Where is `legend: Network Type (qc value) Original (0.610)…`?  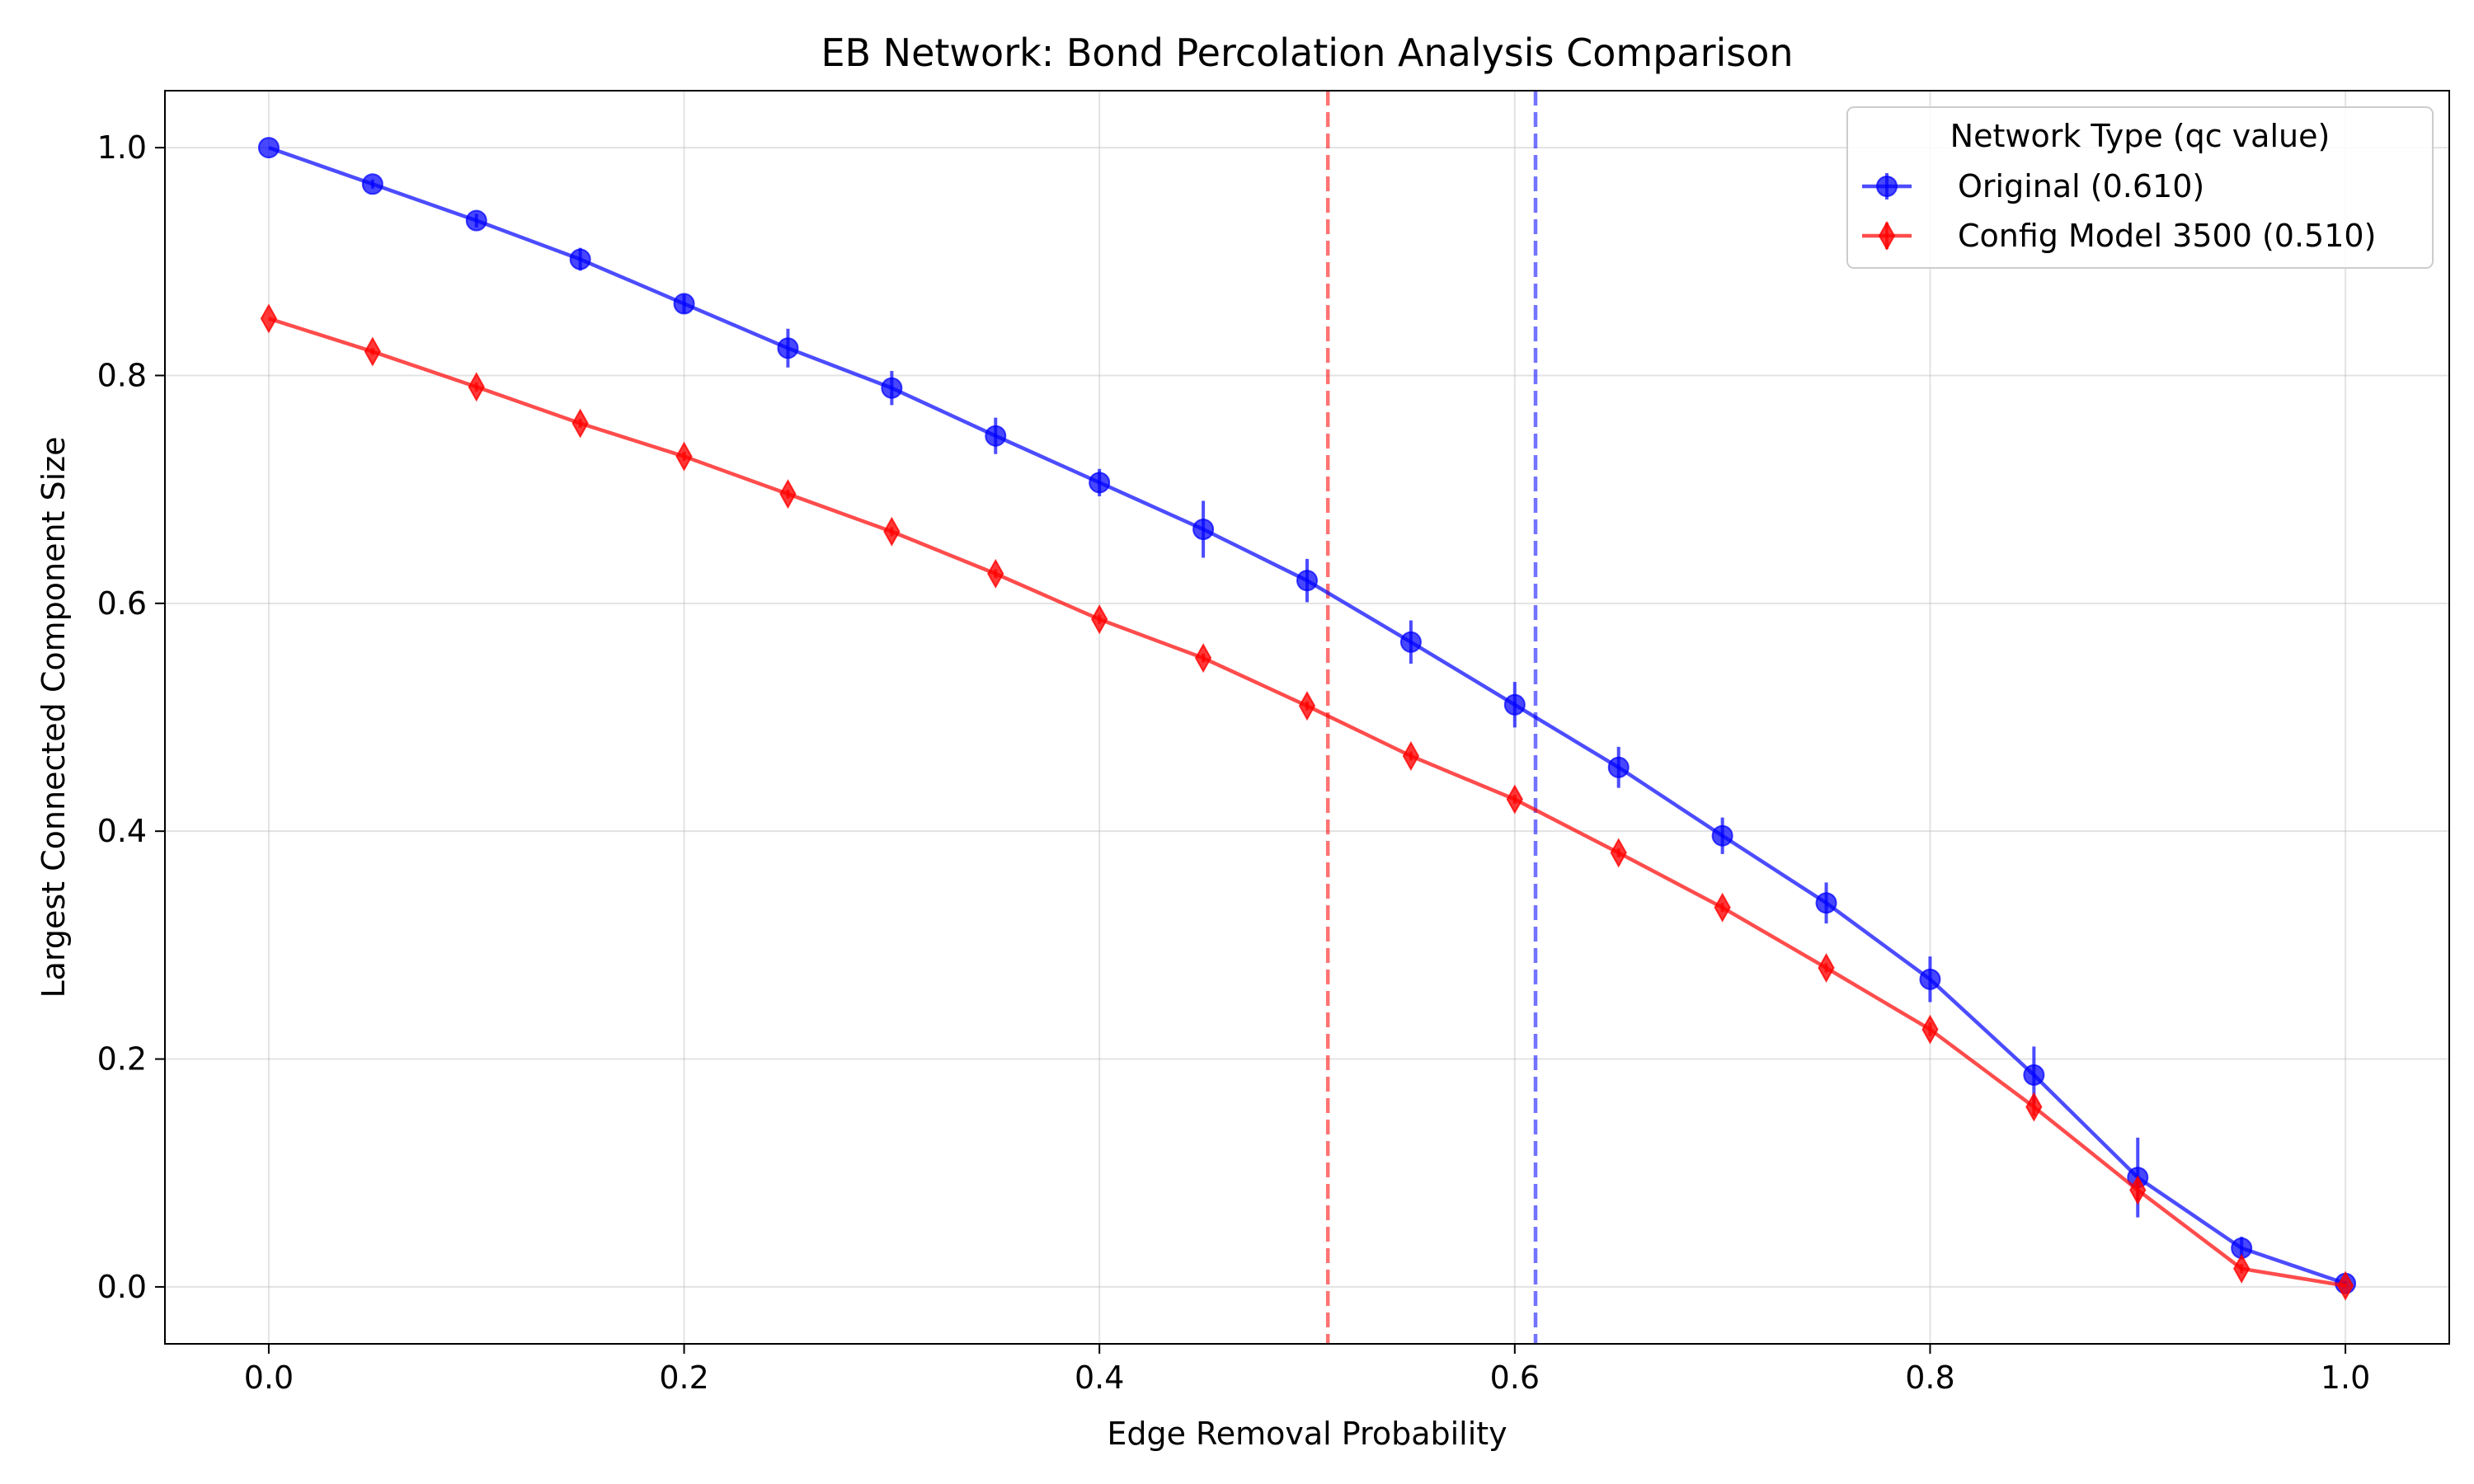 legend: Network Type (qc value) Original (0.610)… is located at coordinates (2140, 187).